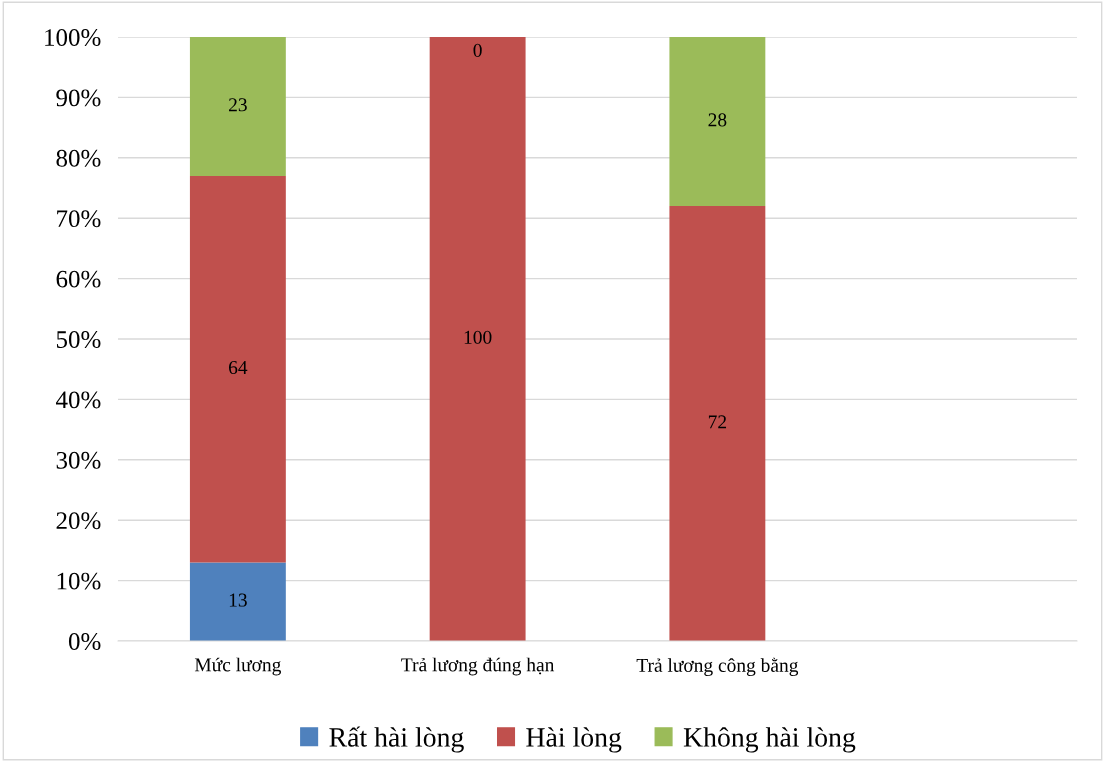  I want to click on y-tick-label: 40%, so click(78, 400).